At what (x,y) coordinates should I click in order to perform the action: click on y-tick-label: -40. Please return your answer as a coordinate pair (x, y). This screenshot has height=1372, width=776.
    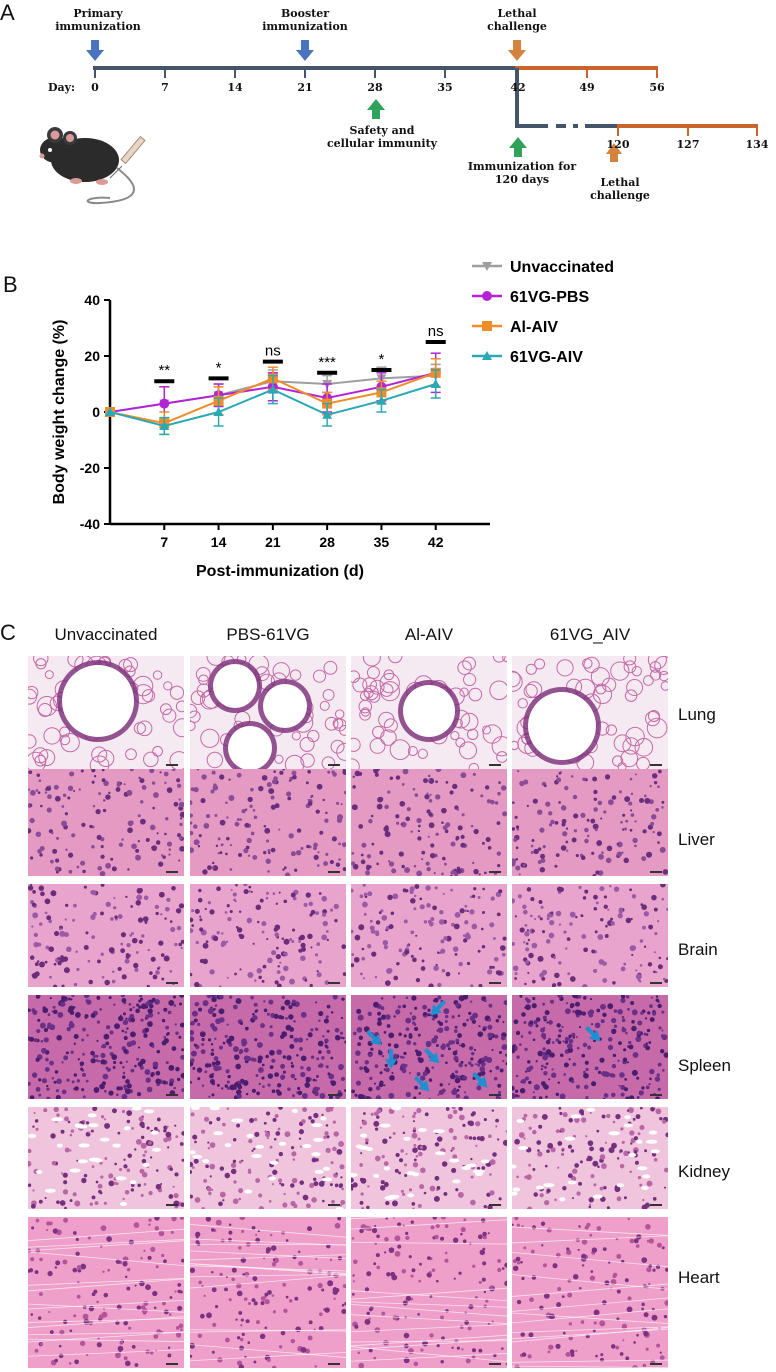
    Looking at the image, I should click on (90, 524).